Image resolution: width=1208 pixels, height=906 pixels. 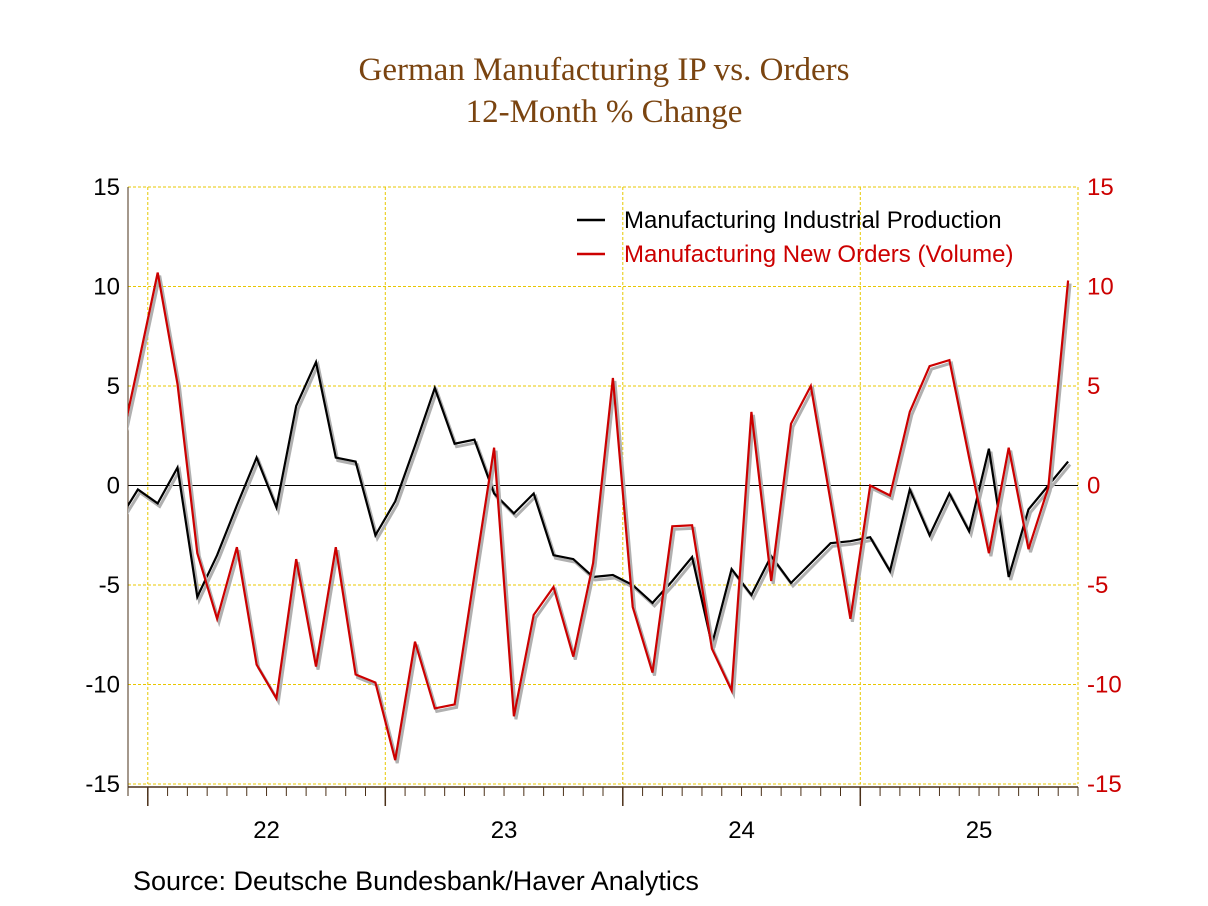 I want to click on y-left-tick-label: 0, so click(x=113, y=486).